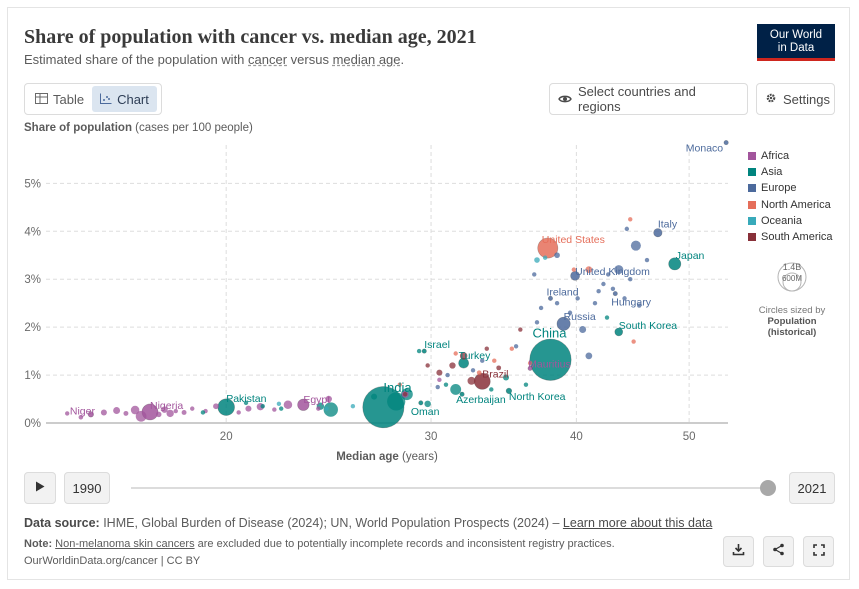 Image resolution: width=859 pixels, height=589 pixels. I want to click on country-point-monaco, so click(726, 143).